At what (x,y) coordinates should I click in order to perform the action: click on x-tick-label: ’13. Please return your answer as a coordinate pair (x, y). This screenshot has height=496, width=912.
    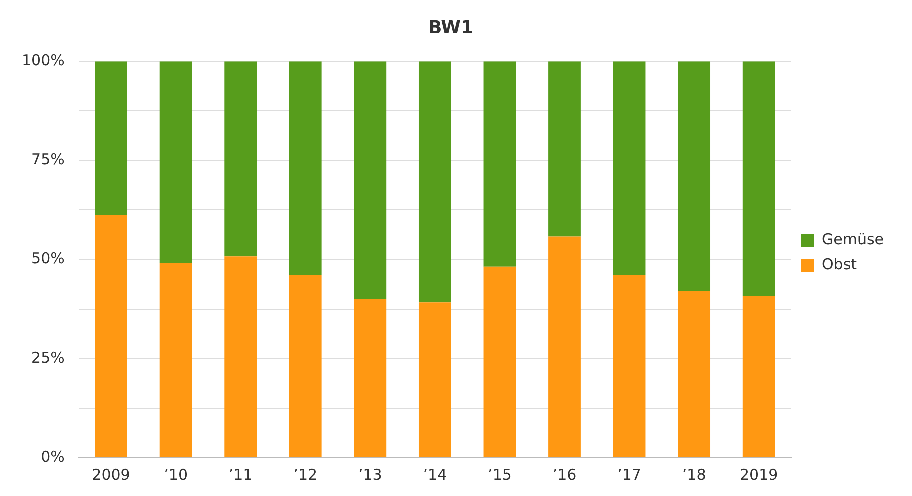
    Looking at the image, I should click on (370, 475).